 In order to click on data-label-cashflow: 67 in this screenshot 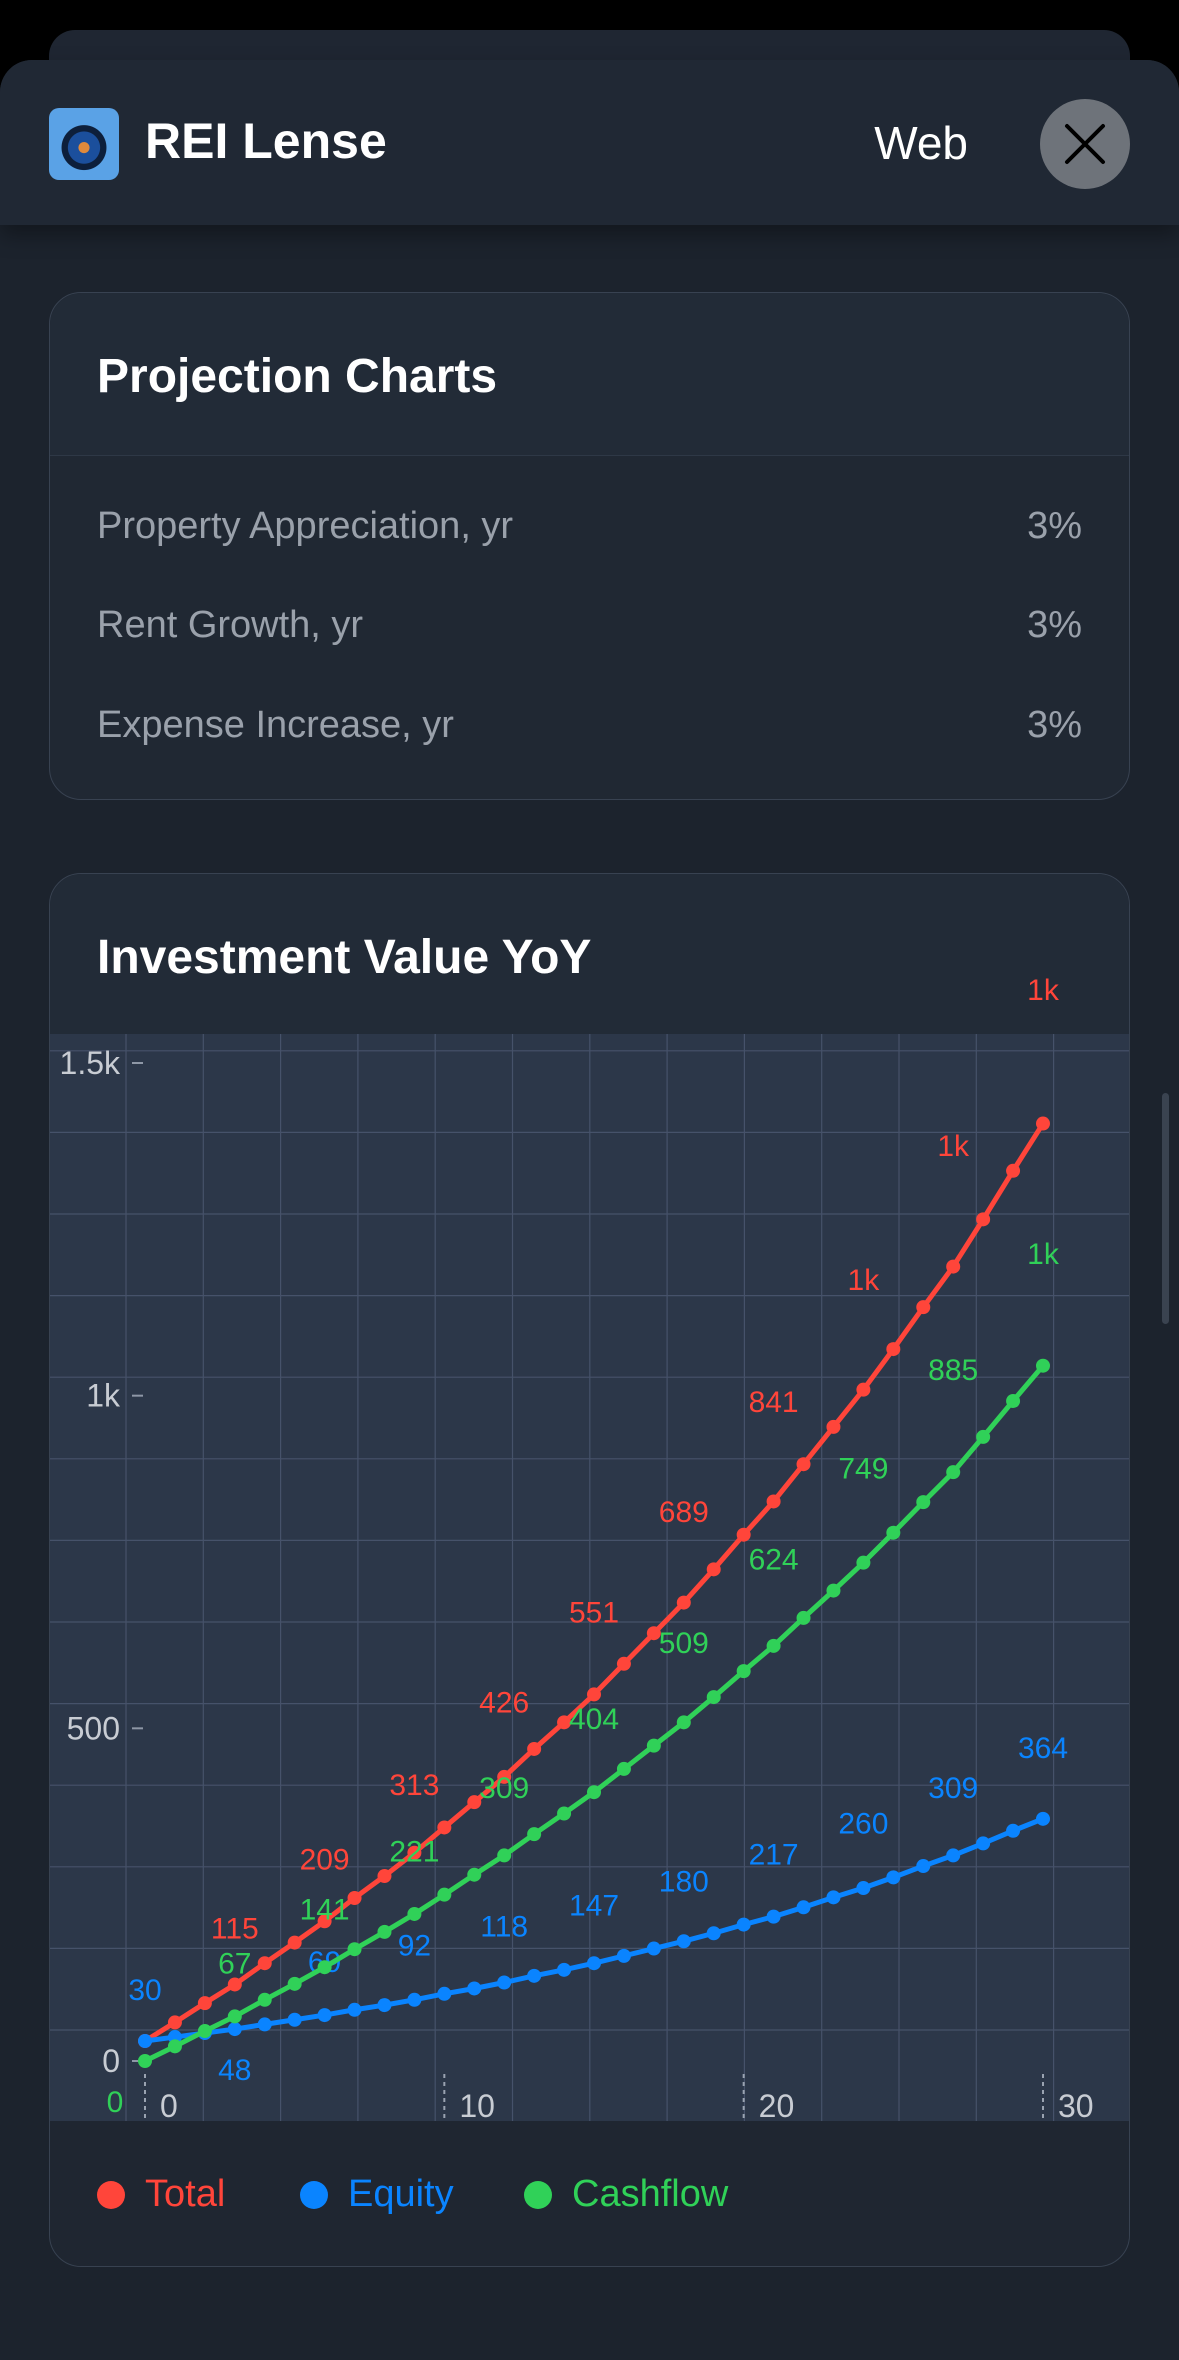, I will do `click(234, 1963)`.